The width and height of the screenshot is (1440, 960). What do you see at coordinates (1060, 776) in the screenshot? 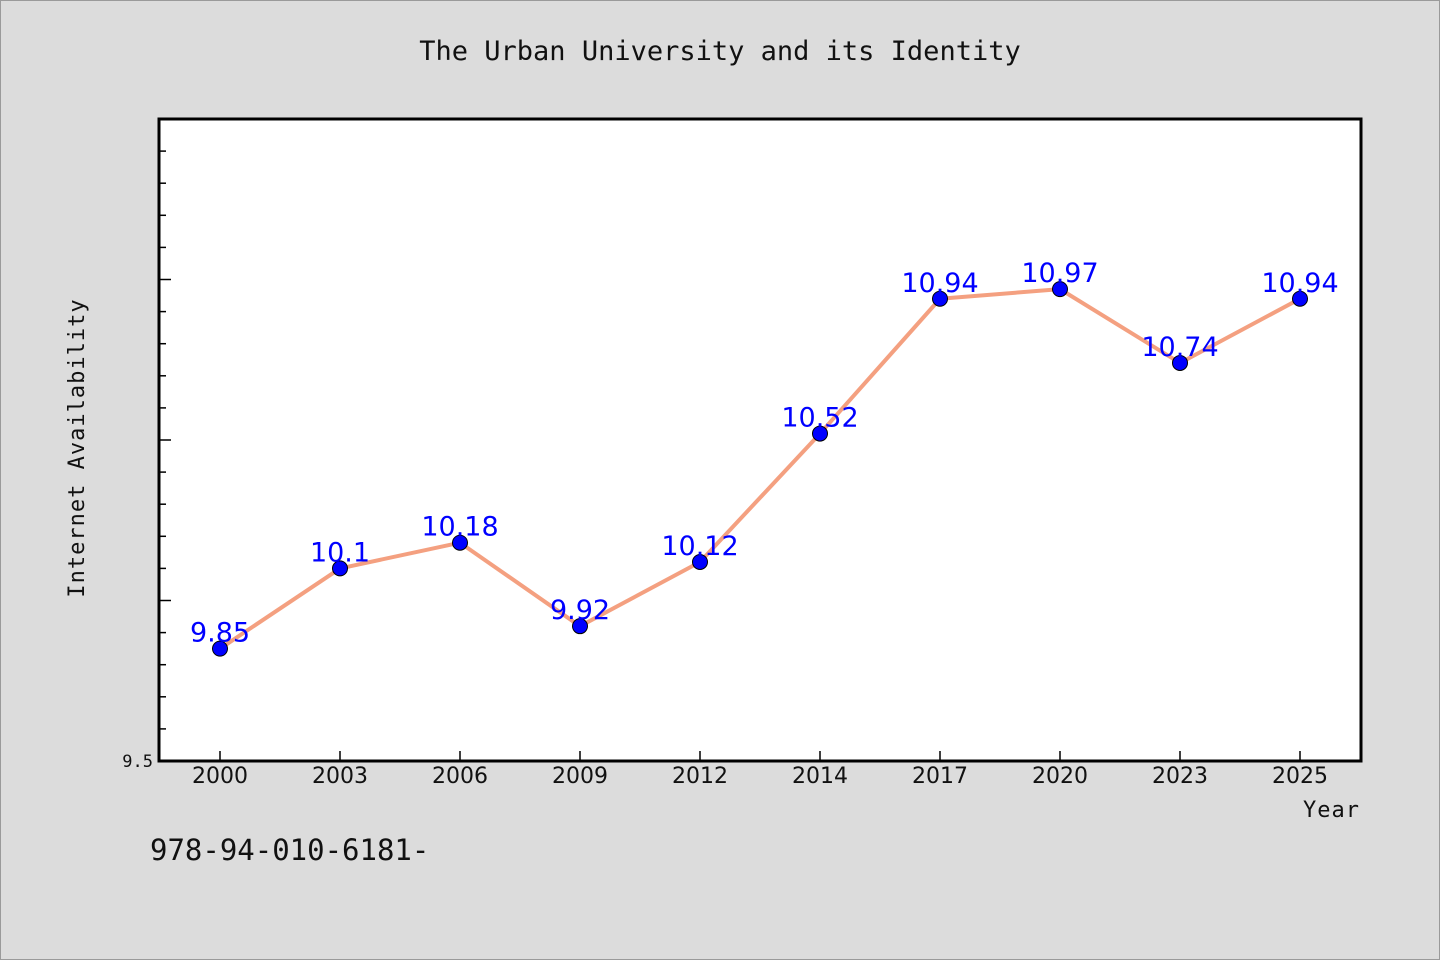
I see `x-tick-label: 2020` at bounding box center [1060, 776].